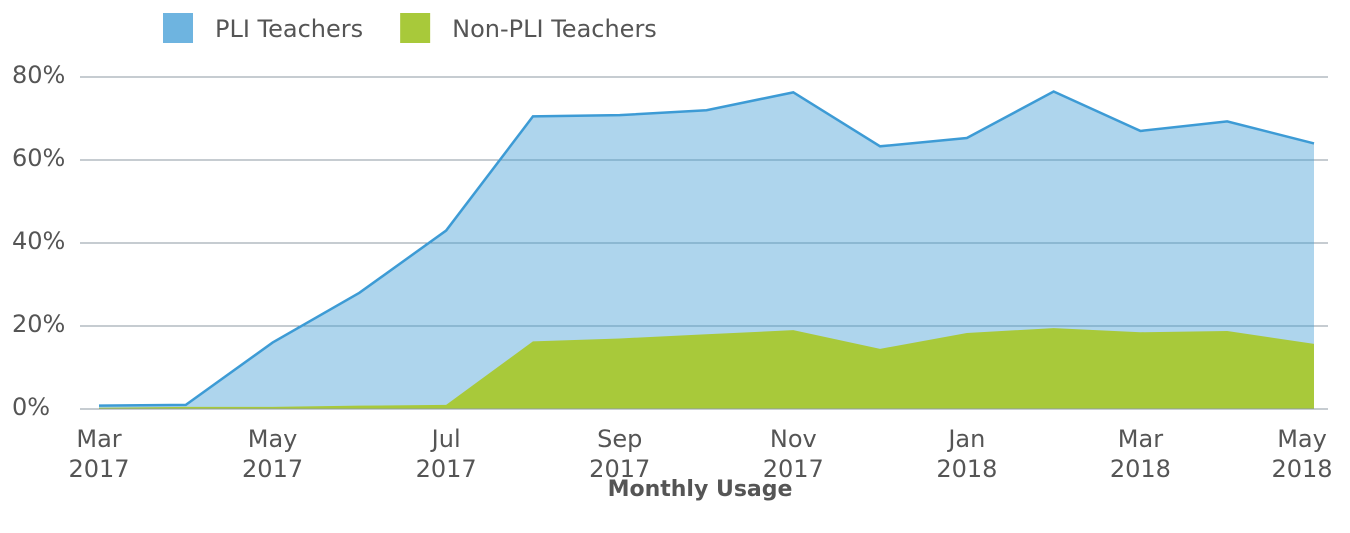 This screenshot has width=1350, height=533. I want to click on y-tick-label: 20%, so click(38, 324).